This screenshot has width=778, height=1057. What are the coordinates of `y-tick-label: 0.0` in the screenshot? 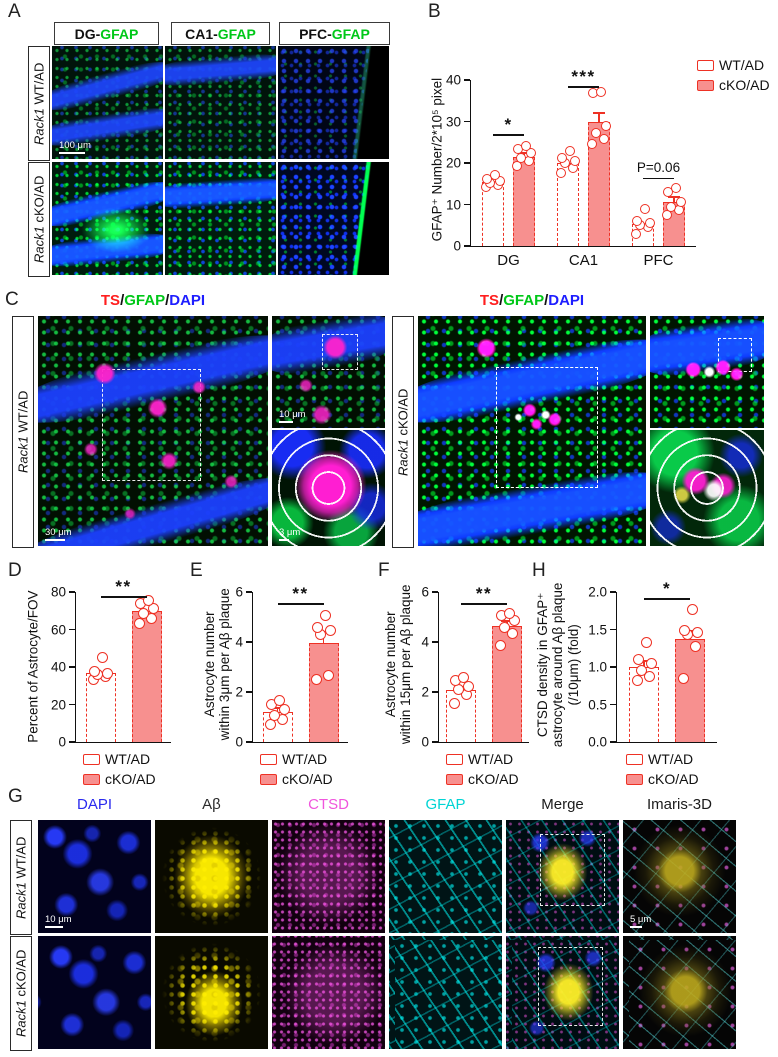 It's located at (597, 742).